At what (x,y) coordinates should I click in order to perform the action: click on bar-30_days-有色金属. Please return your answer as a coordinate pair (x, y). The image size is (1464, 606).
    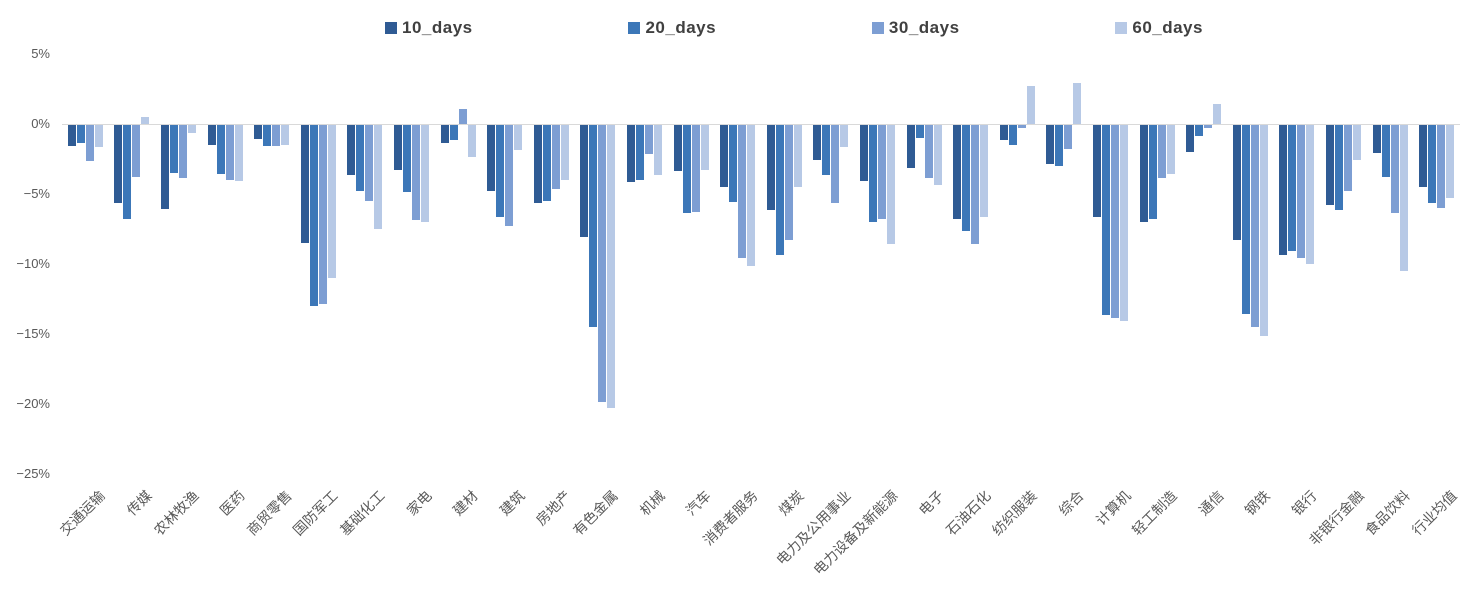
    Looking at the image, I should click on (602, 264).